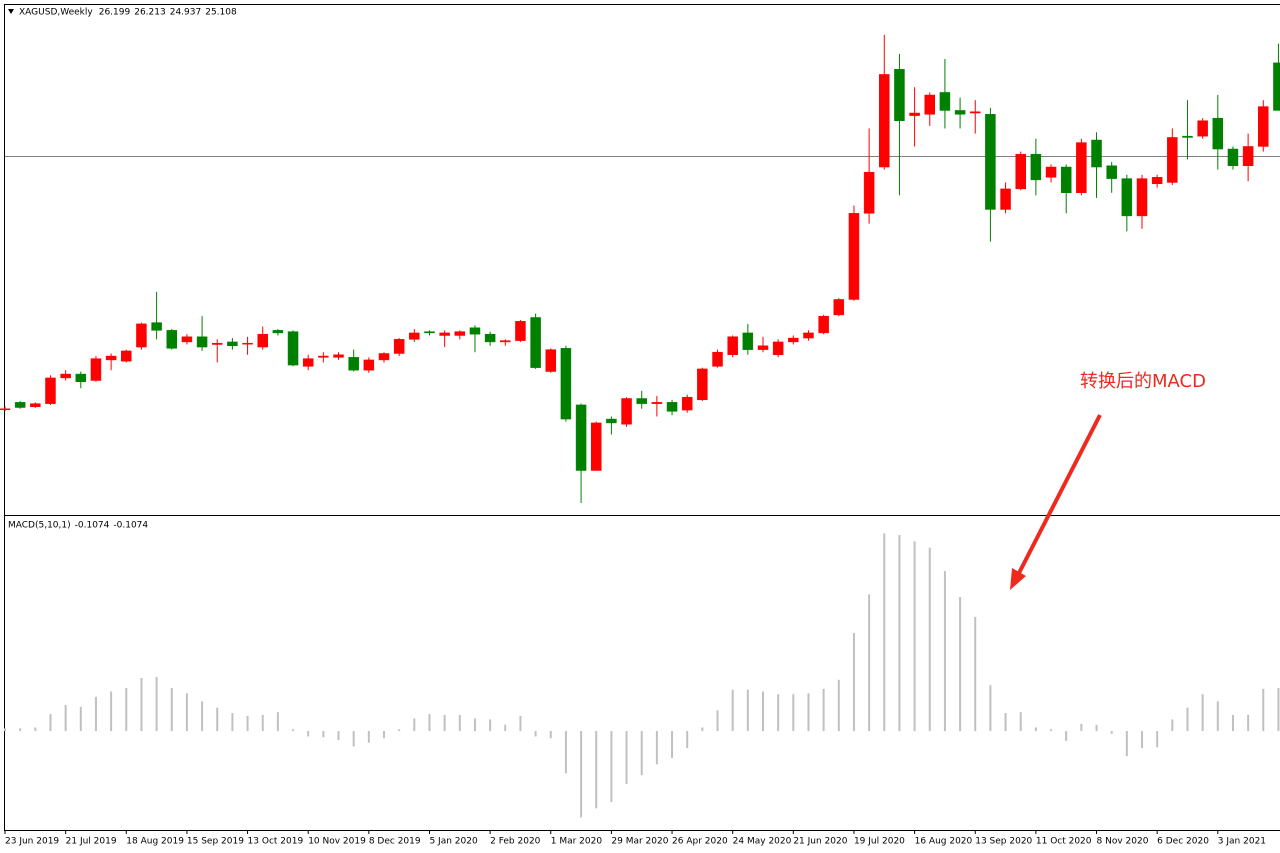  I want to click on x-tick-label: 18 Aug 2019, so click(155, 842).